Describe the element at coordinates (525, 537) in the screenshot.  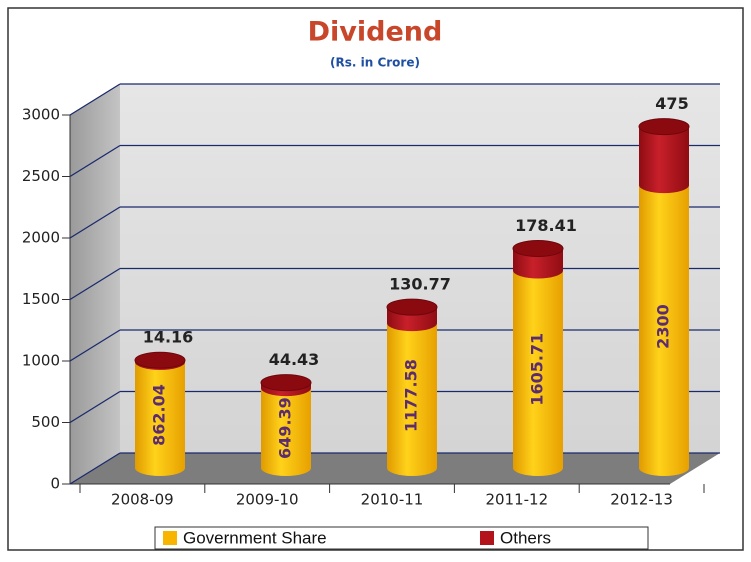
I see `legend-label: Others` at that location.